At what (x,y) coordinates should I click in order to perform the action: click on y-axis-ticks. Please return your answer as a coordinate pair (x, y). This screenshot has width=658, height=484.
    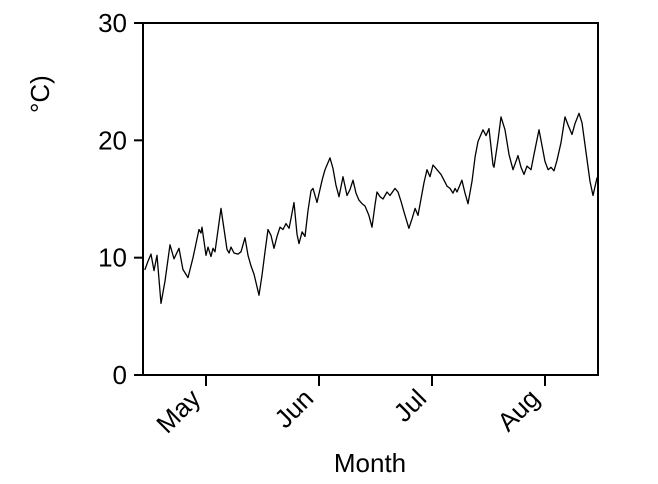
    Looking at the image, I should click on (138, 199).